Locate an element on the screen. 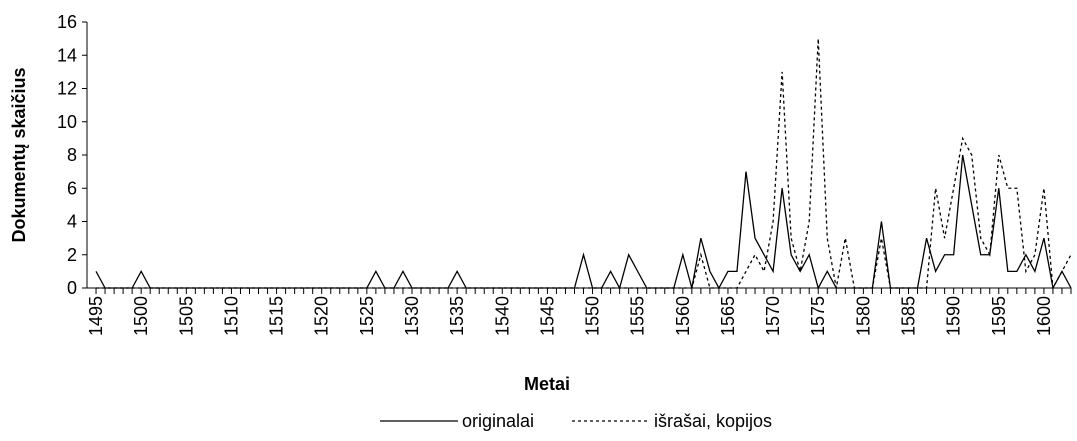 This screenshot has width=1077, height=441. legend-label: išrašai, kopijos is located at coordinates (713, 421).